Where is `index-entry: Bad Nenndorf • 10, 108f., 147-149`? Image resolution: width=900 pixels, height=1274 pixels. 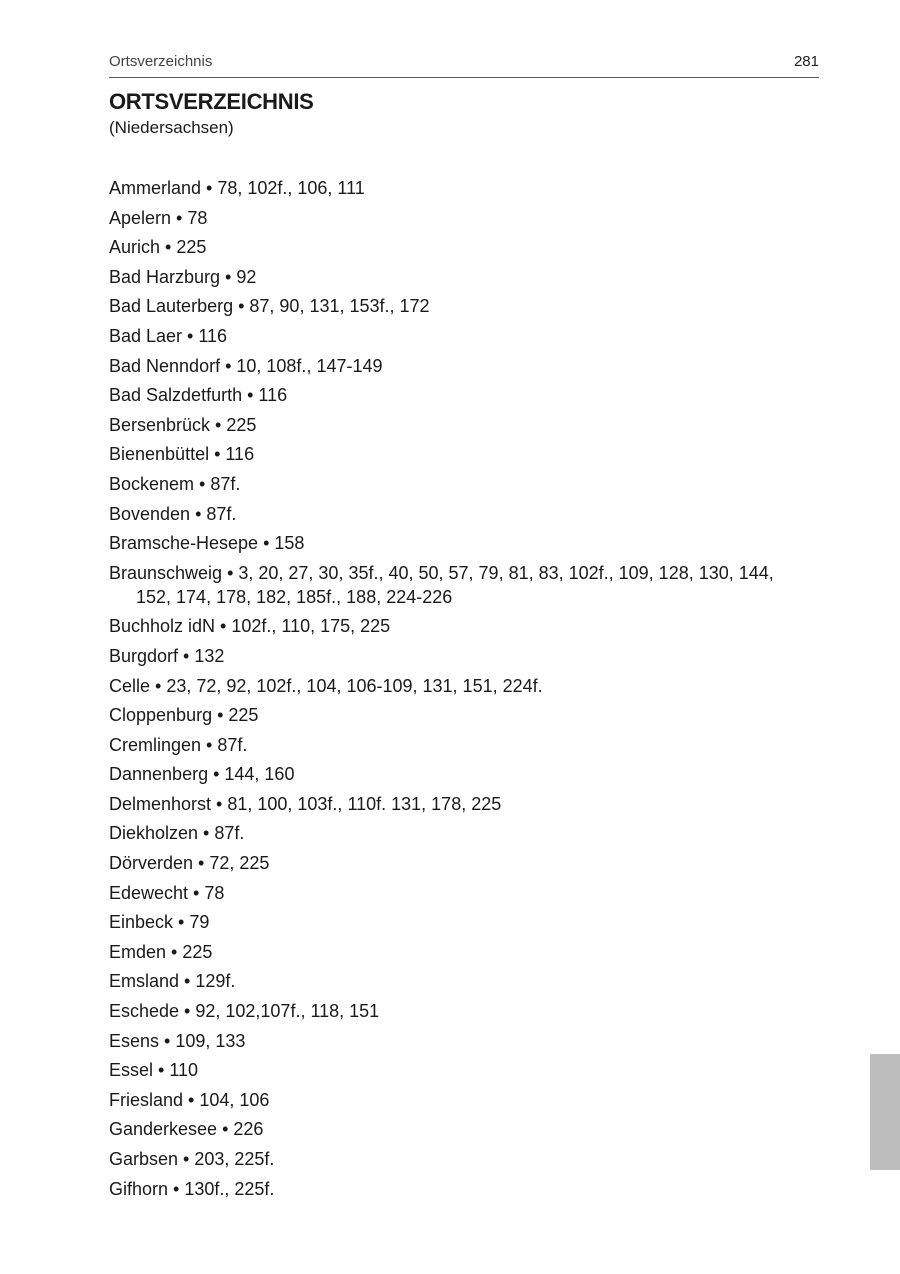
index-entry: Bad Nenndorf • 10, 108f., 147-149 is located at coordinates (246, 365).